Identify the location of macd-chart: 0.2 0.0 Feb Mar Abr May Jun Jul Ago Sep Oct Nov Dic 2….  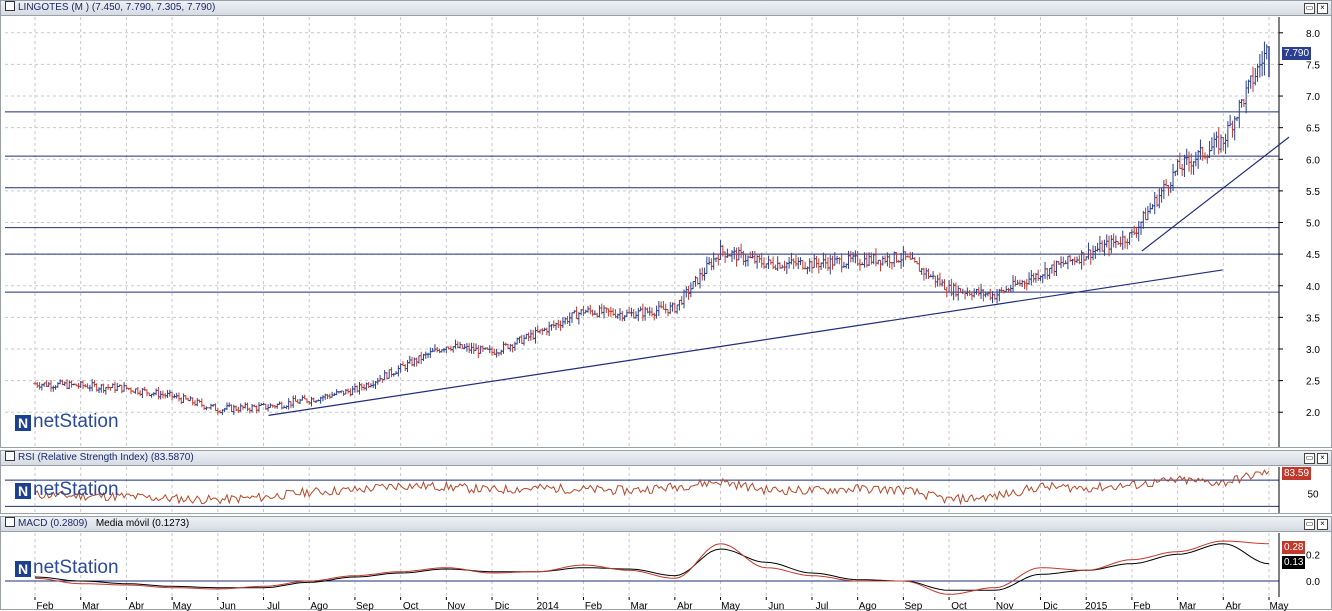
(662, 572).